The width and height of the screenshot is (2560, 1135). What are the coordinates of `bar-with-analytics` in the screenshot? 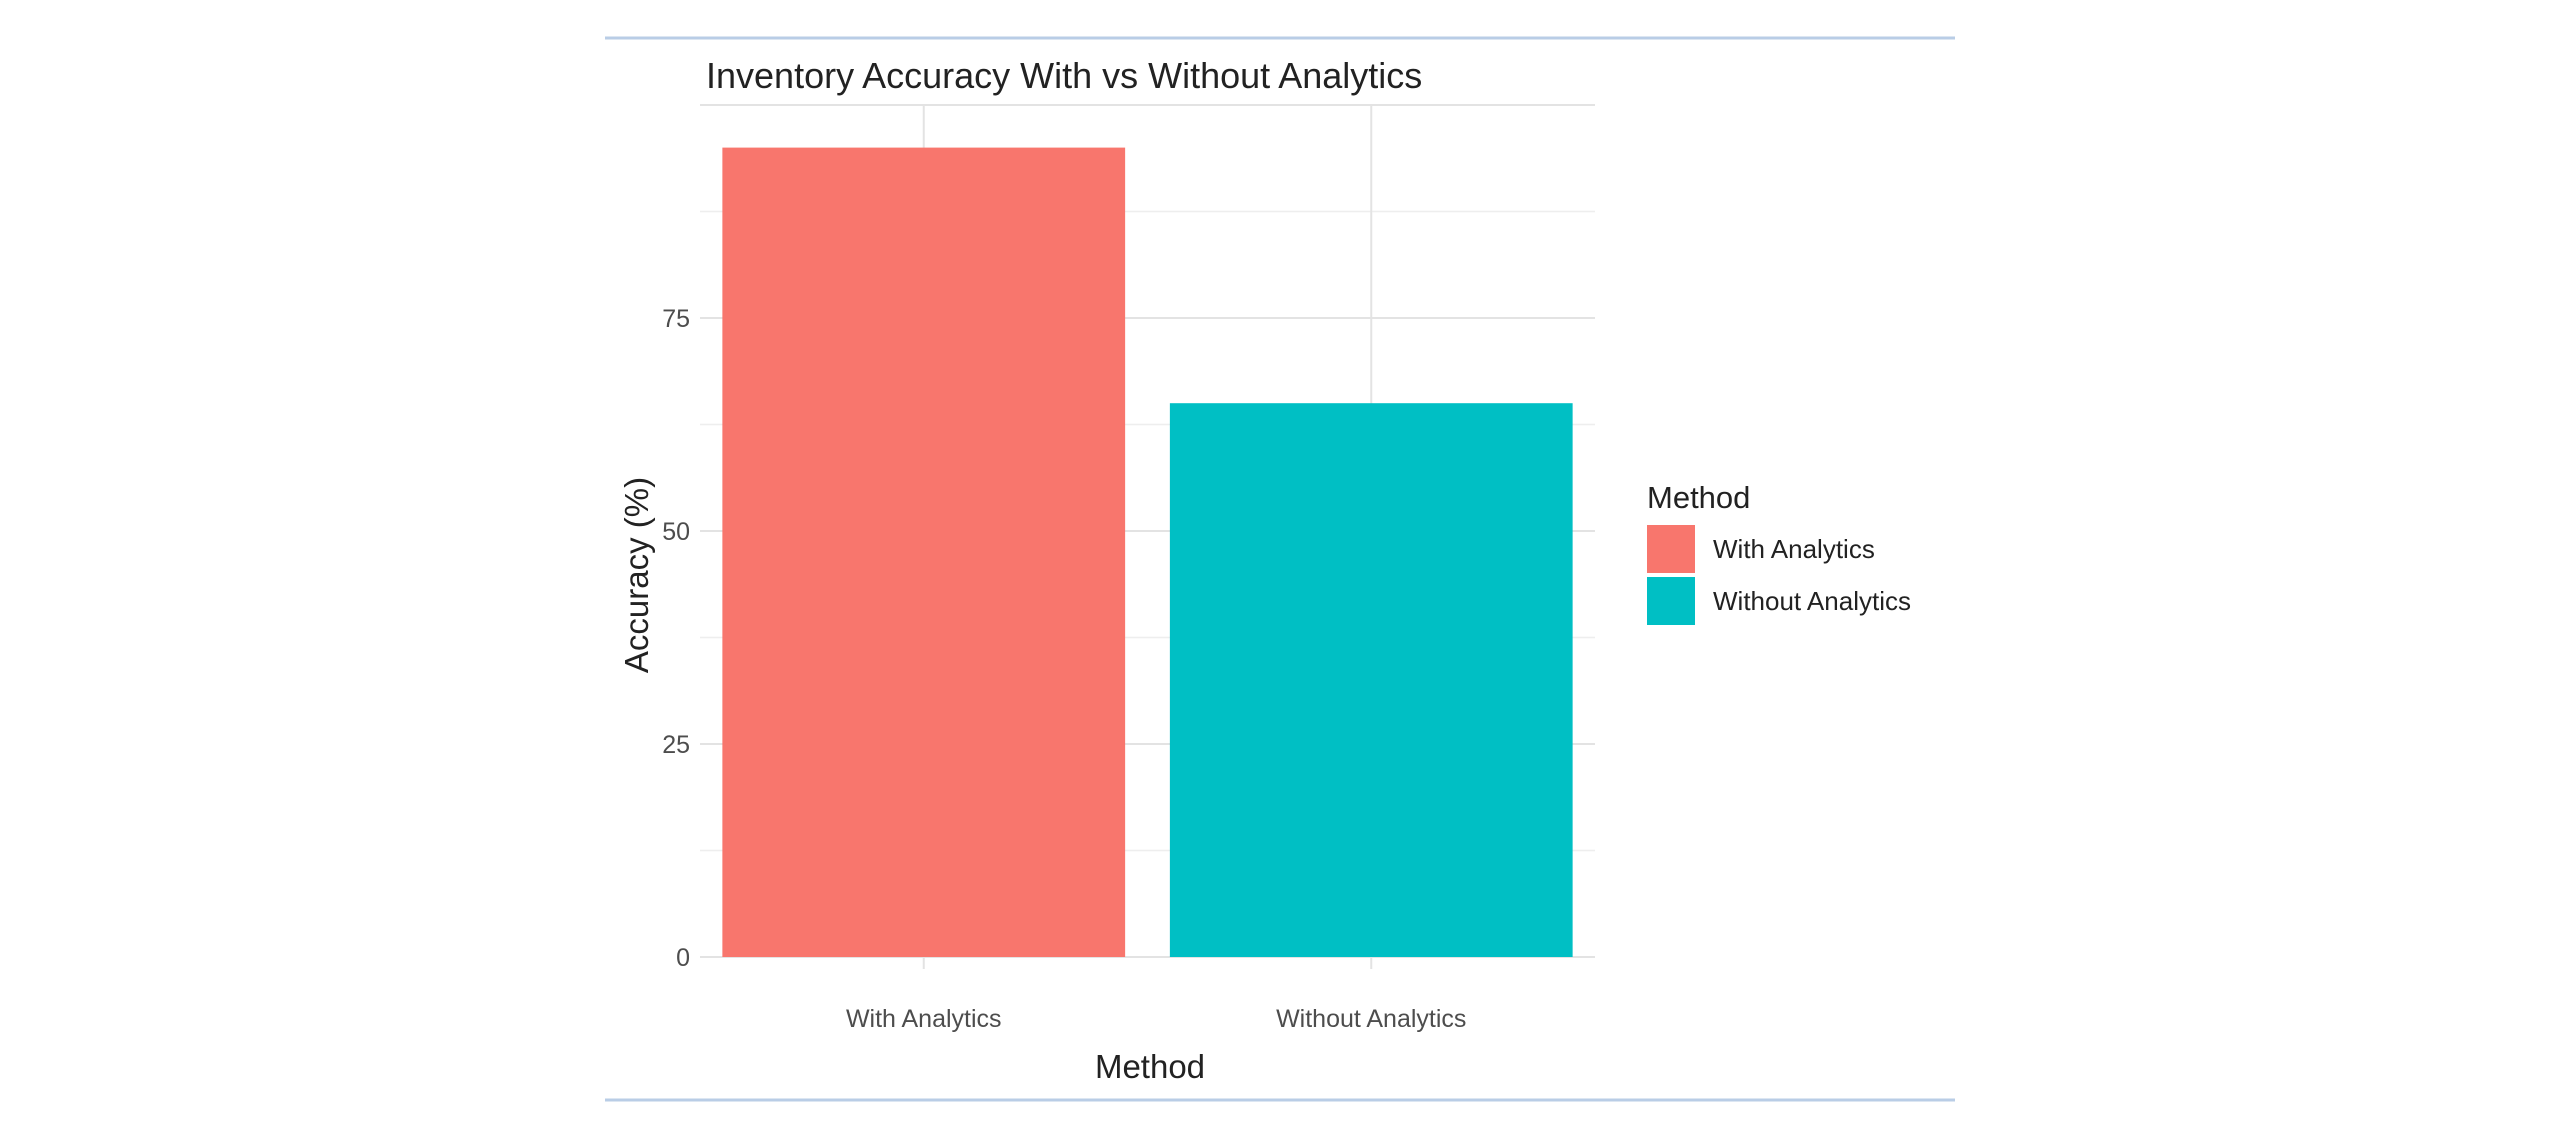 It's located at (924, 552).